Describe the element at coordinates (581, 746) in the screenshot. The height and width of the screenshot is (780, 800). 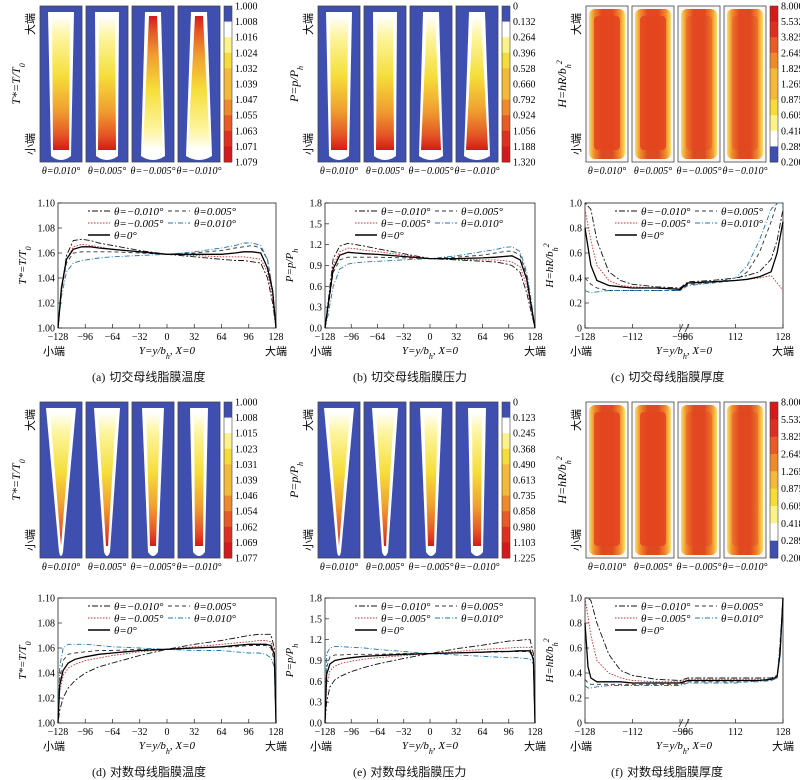
I see `x-small-end-label: 小端` at that location.